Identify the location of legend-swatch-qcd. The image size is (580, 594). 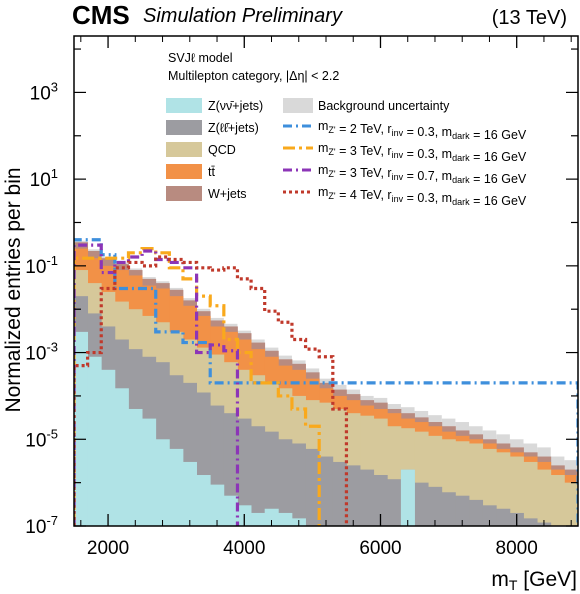
(184, 149).